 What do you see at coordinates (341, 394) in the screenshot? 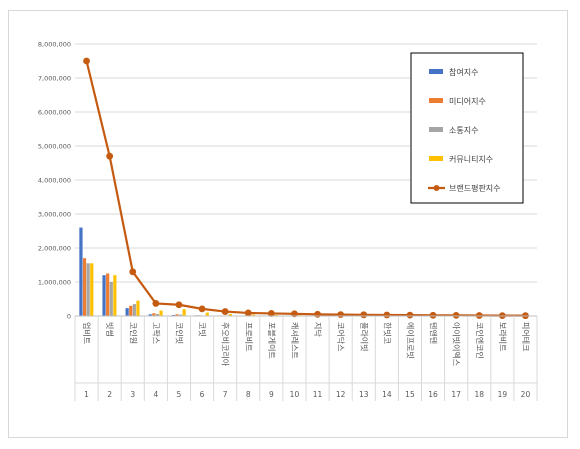
I see `x-rank-label: 12` at bounding box center [341, 394].